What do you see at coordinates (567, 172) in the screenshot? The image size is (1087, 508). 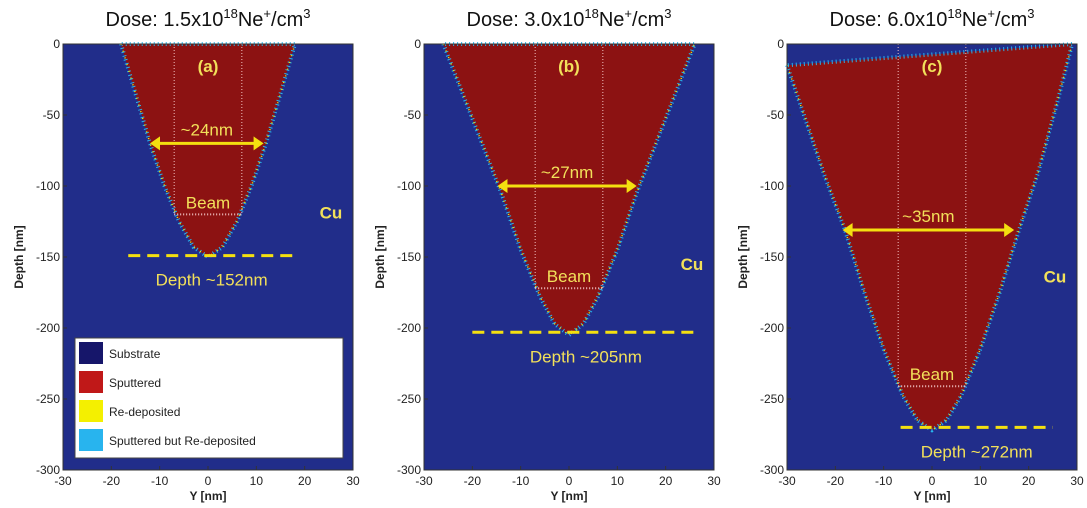 I see `width-label: ~27nm` at bounding box center [567, 172].